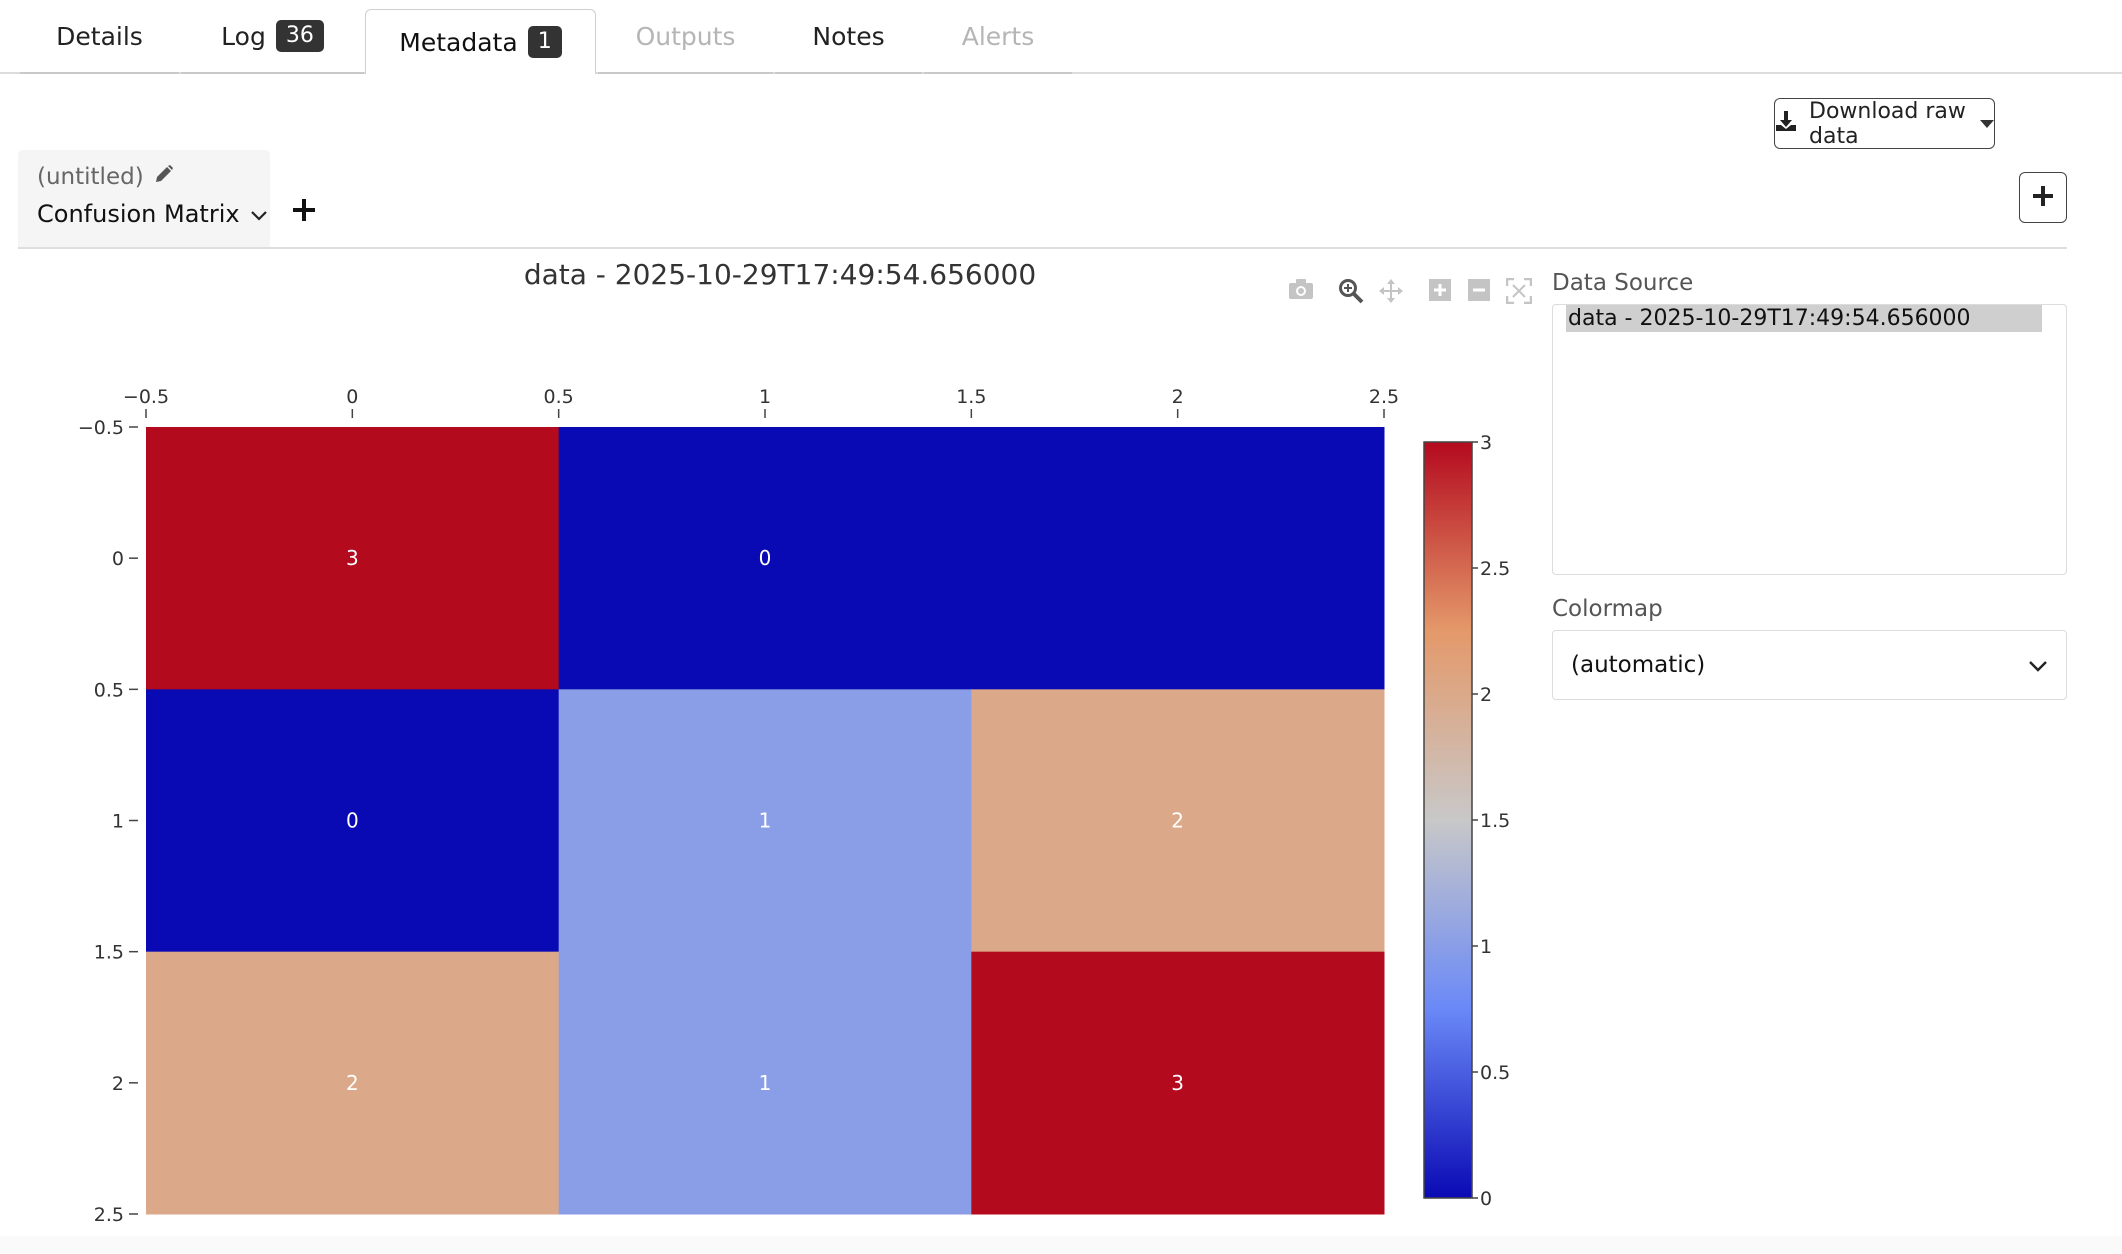 The width and height of the screenshot is (2122, 1254). Describe the element at coordinates (109, 953) in the screenshot. I see `y-tick-label: 1.5` at that location.